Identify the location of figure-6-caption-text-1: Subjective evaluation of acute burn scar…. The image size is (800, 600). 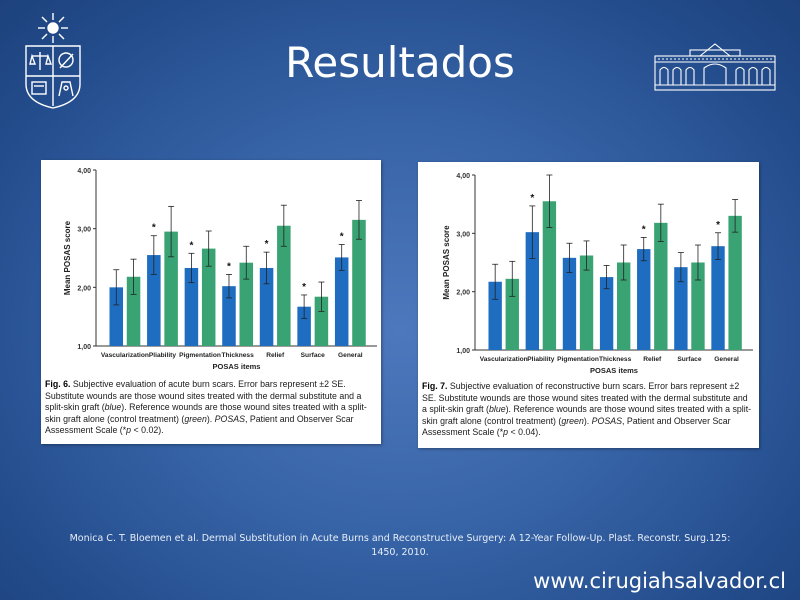
(203, 396).